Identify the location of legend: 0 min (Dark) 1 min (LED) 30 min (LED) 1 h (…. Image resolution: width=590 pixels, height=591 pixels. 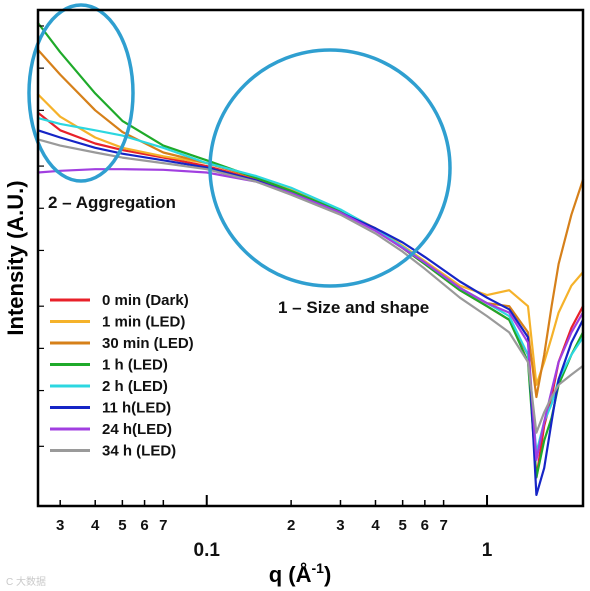
(122, 376).